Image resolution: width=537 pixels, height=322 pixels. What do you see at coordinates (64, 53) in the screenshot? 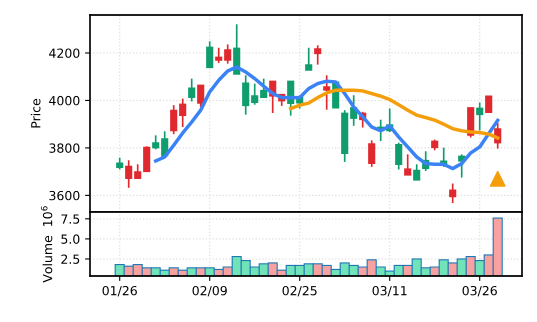
I see `y-tick-label: 4200` at bounding box center [64, 53].